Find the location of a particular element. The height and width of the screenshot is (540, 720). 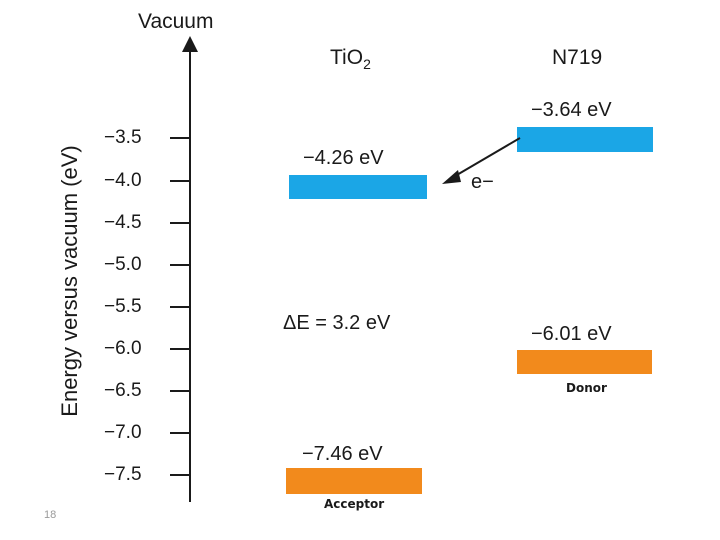

y-axis-label: Energy versus vacuum (eV) is located at coordinates (69, 281).